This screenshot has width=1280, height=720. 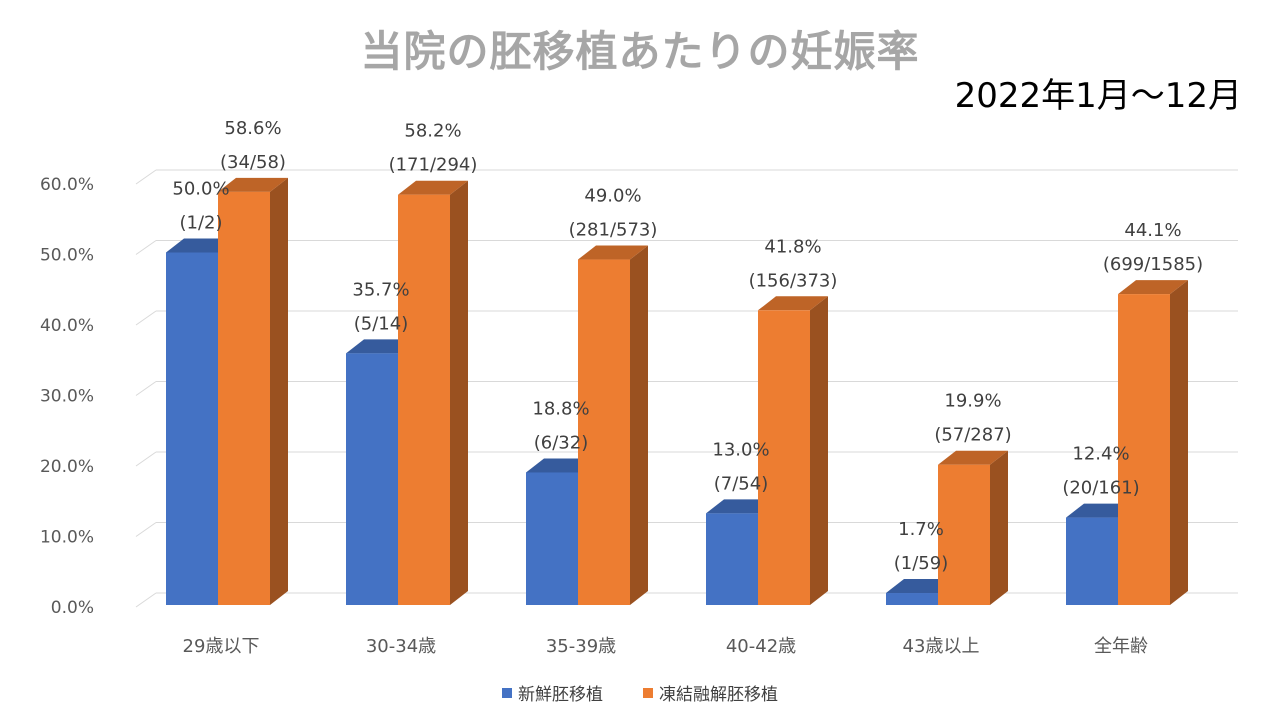 What do you see at coordinates (200, 223) in the screenshot?
I see `data-label-count: (1/2)` at bounding box center [200, 223].